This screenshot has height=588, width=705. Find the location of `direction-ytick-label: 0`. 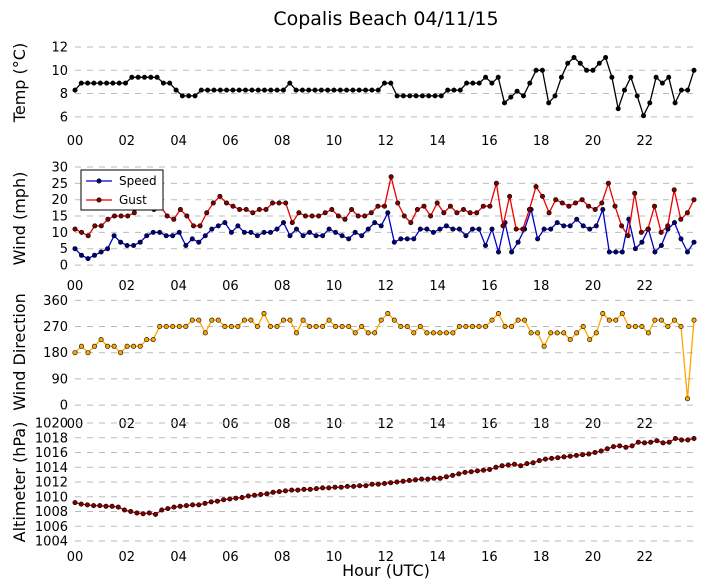

direction-ytick-label: 0 is located at coordinates (64, 406).